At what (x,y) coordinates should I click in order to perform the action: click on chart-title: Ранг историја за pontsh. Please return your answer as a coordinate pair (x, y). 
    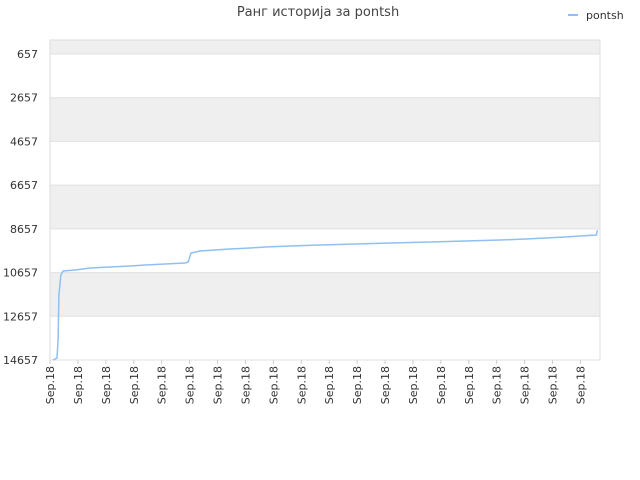
    Looking at the image, I should click on (318, 12).